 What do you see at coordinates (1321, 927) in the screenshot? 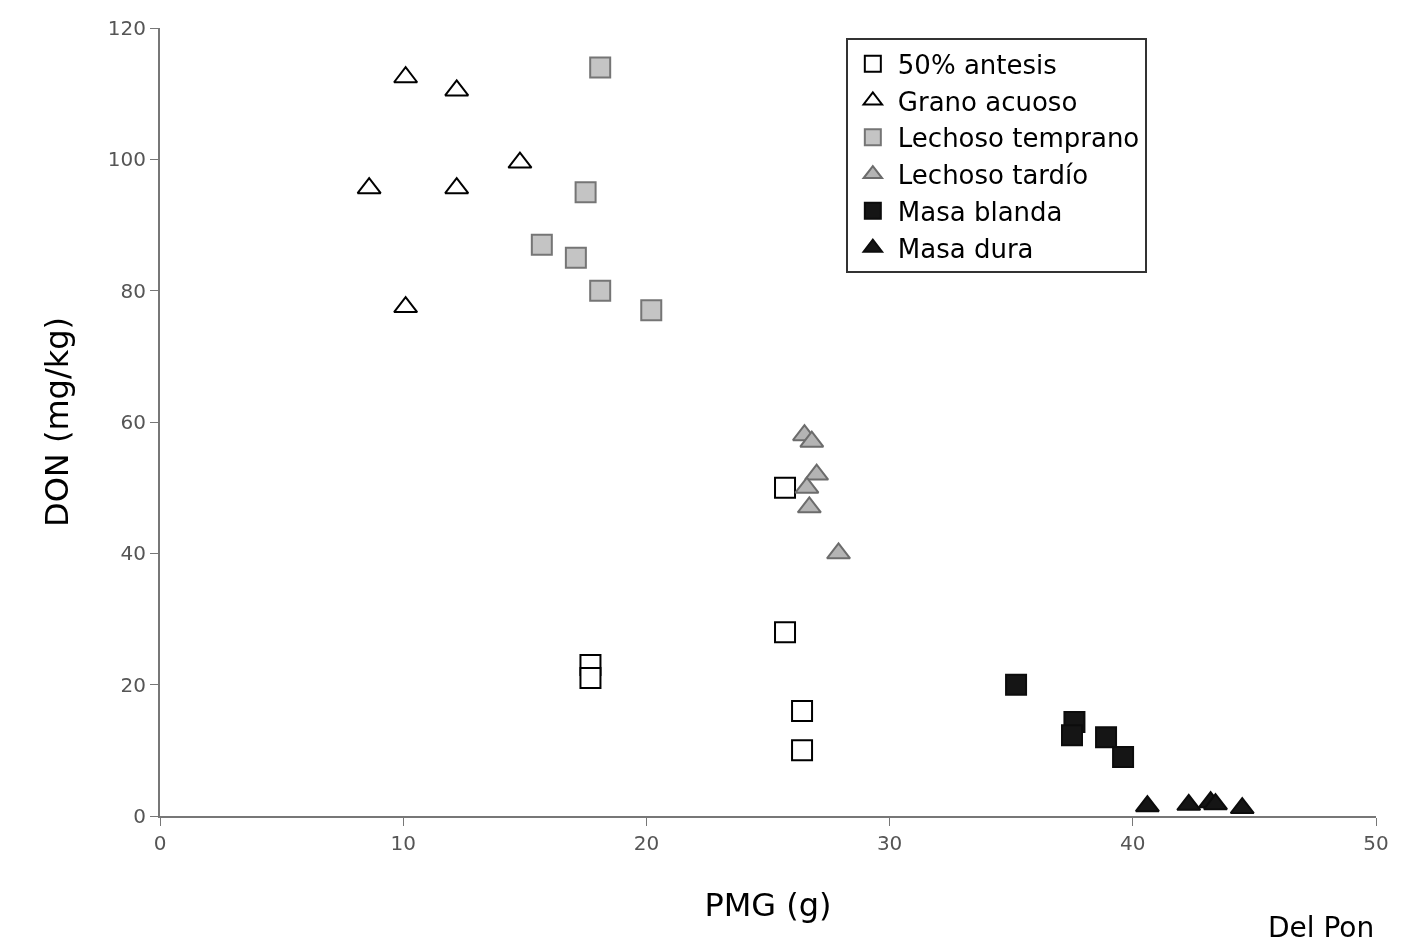
I see `text: Del Pon` at bounding box center [1321, 927].